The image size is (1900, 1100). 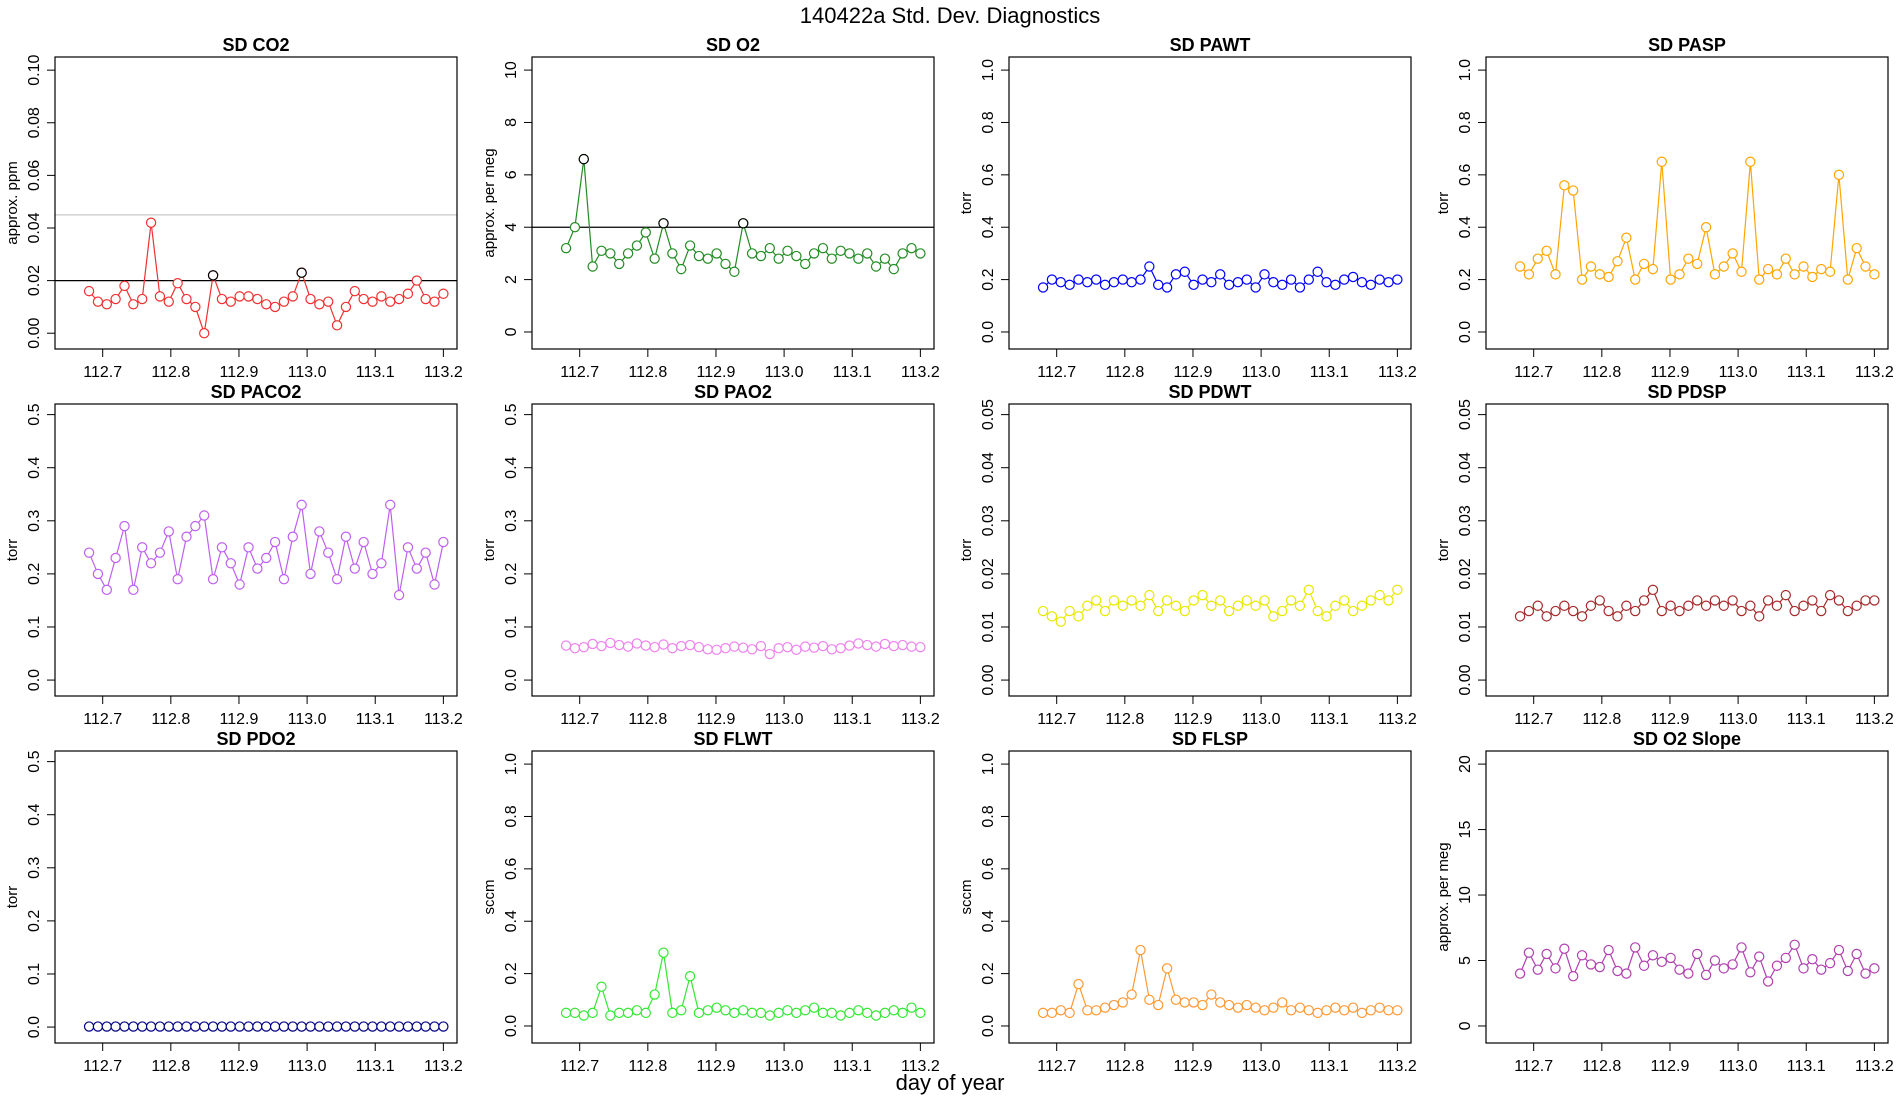 I want to click on y-tick-label: 0.10, so click(x=34, y=69).